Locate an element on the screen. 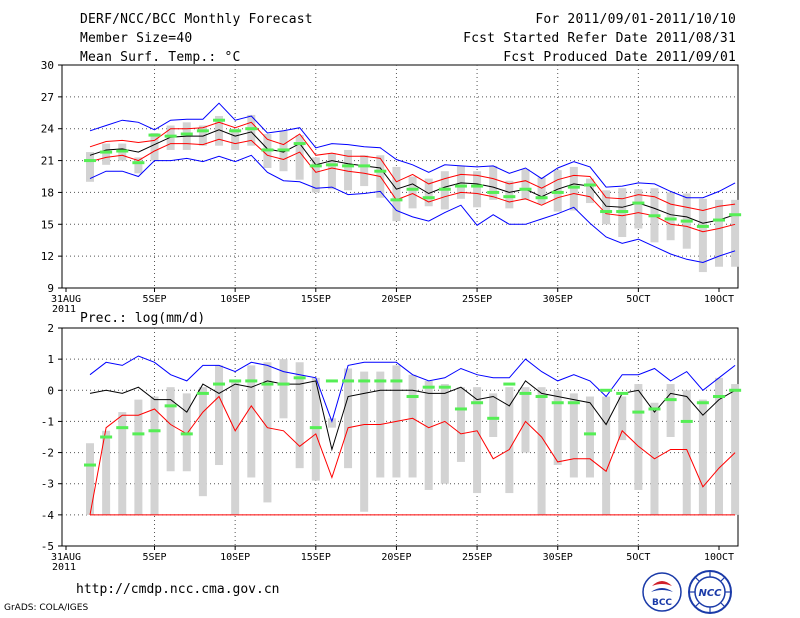 The height and width of the screenshot is (618, 800). bcc-logo-text: BCC is located at coordinates (662, 603).